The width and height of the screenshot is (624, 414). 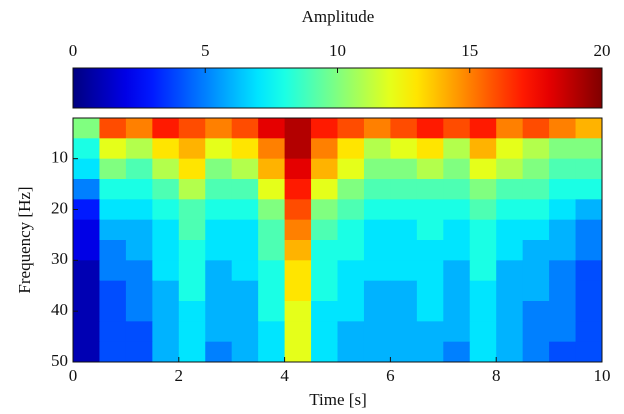 I want to click on colorbar-tick-label: 10, so click(x=337, y=50).